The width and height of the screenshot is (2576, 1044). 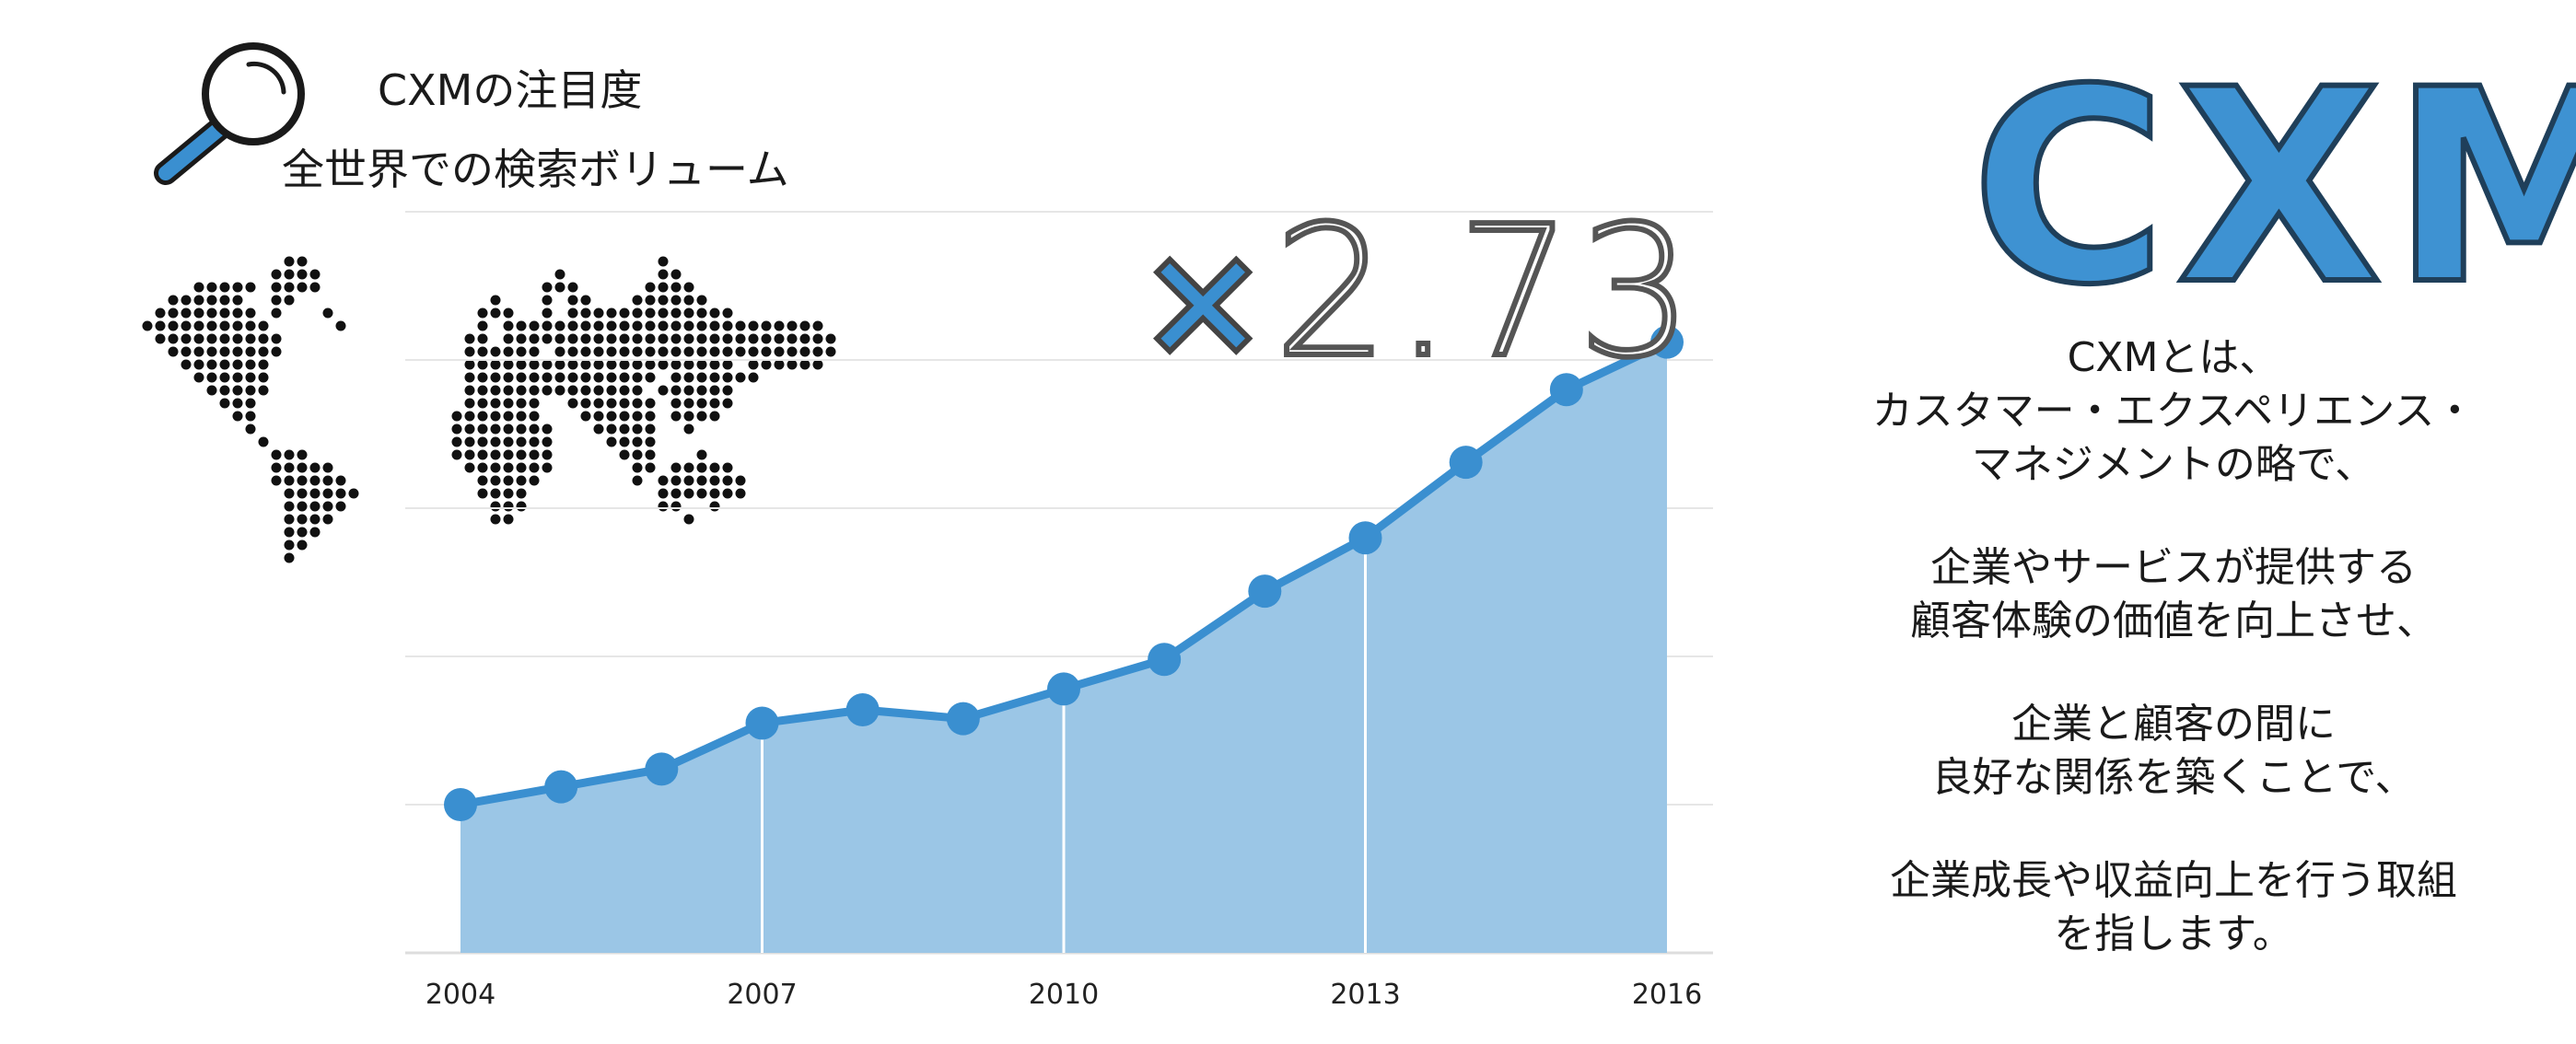 I want to click on description-line: 企業やサービスが提供する, so click(x=2173, y=567).